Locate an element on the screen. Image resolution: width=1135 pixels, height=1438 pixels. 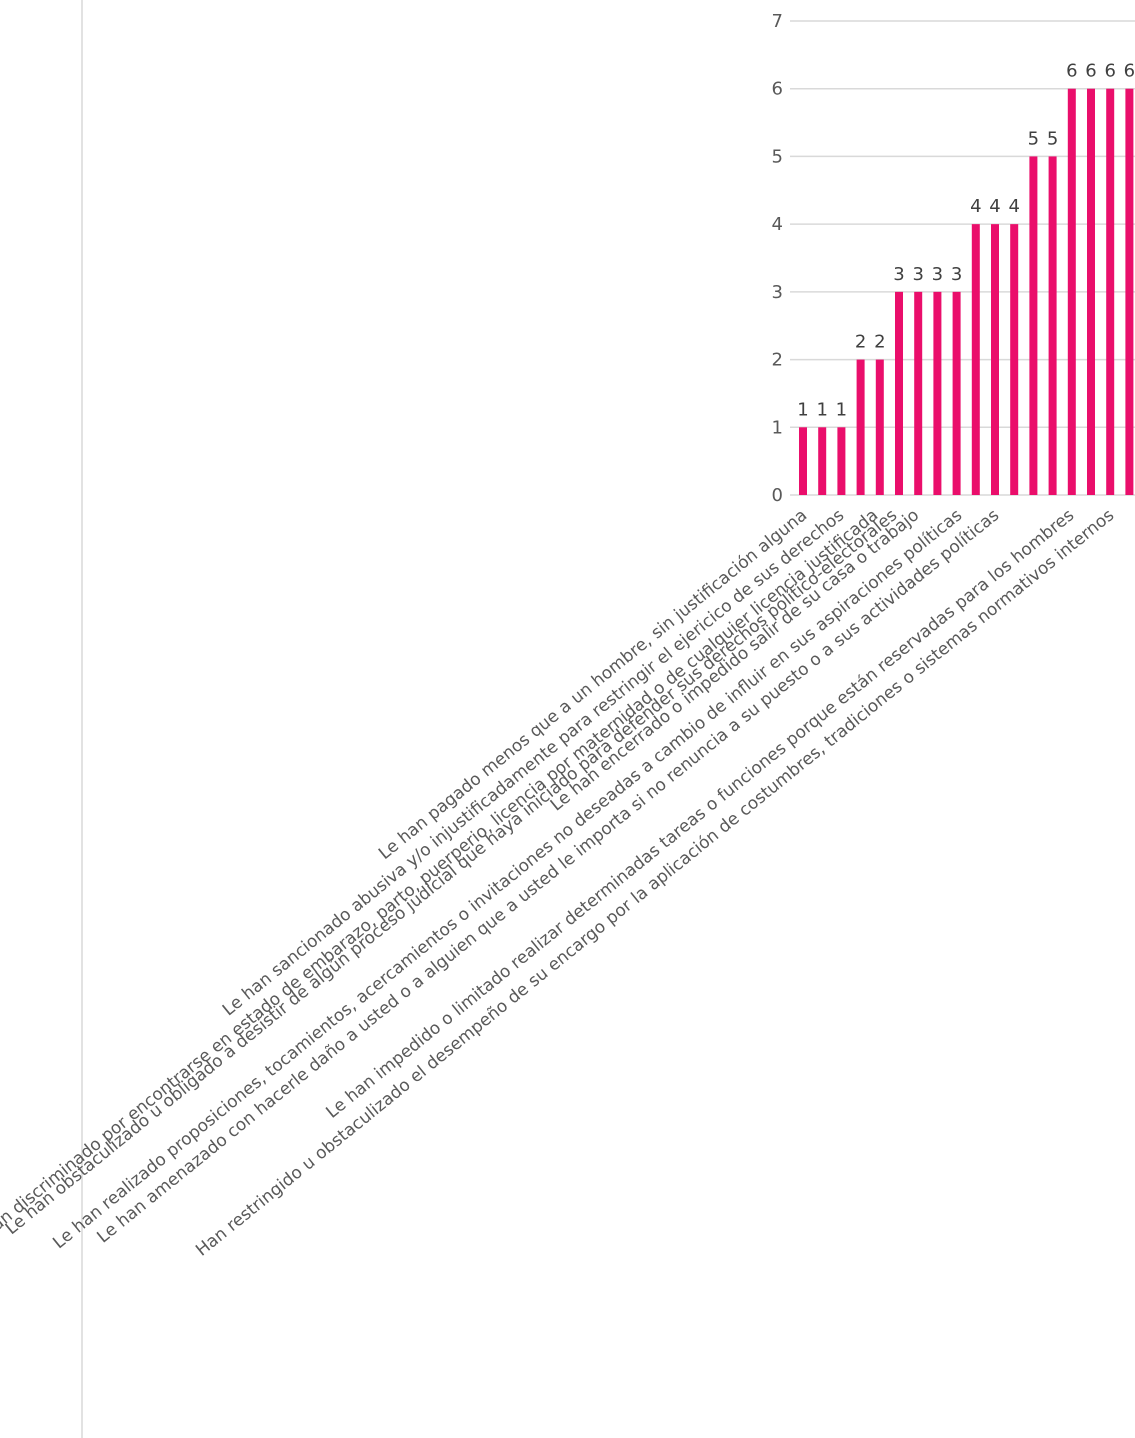
data-labels: 1 1 12 23 3 3 34 4 45 56 6 6 6 is located at coordinates (966, 241).